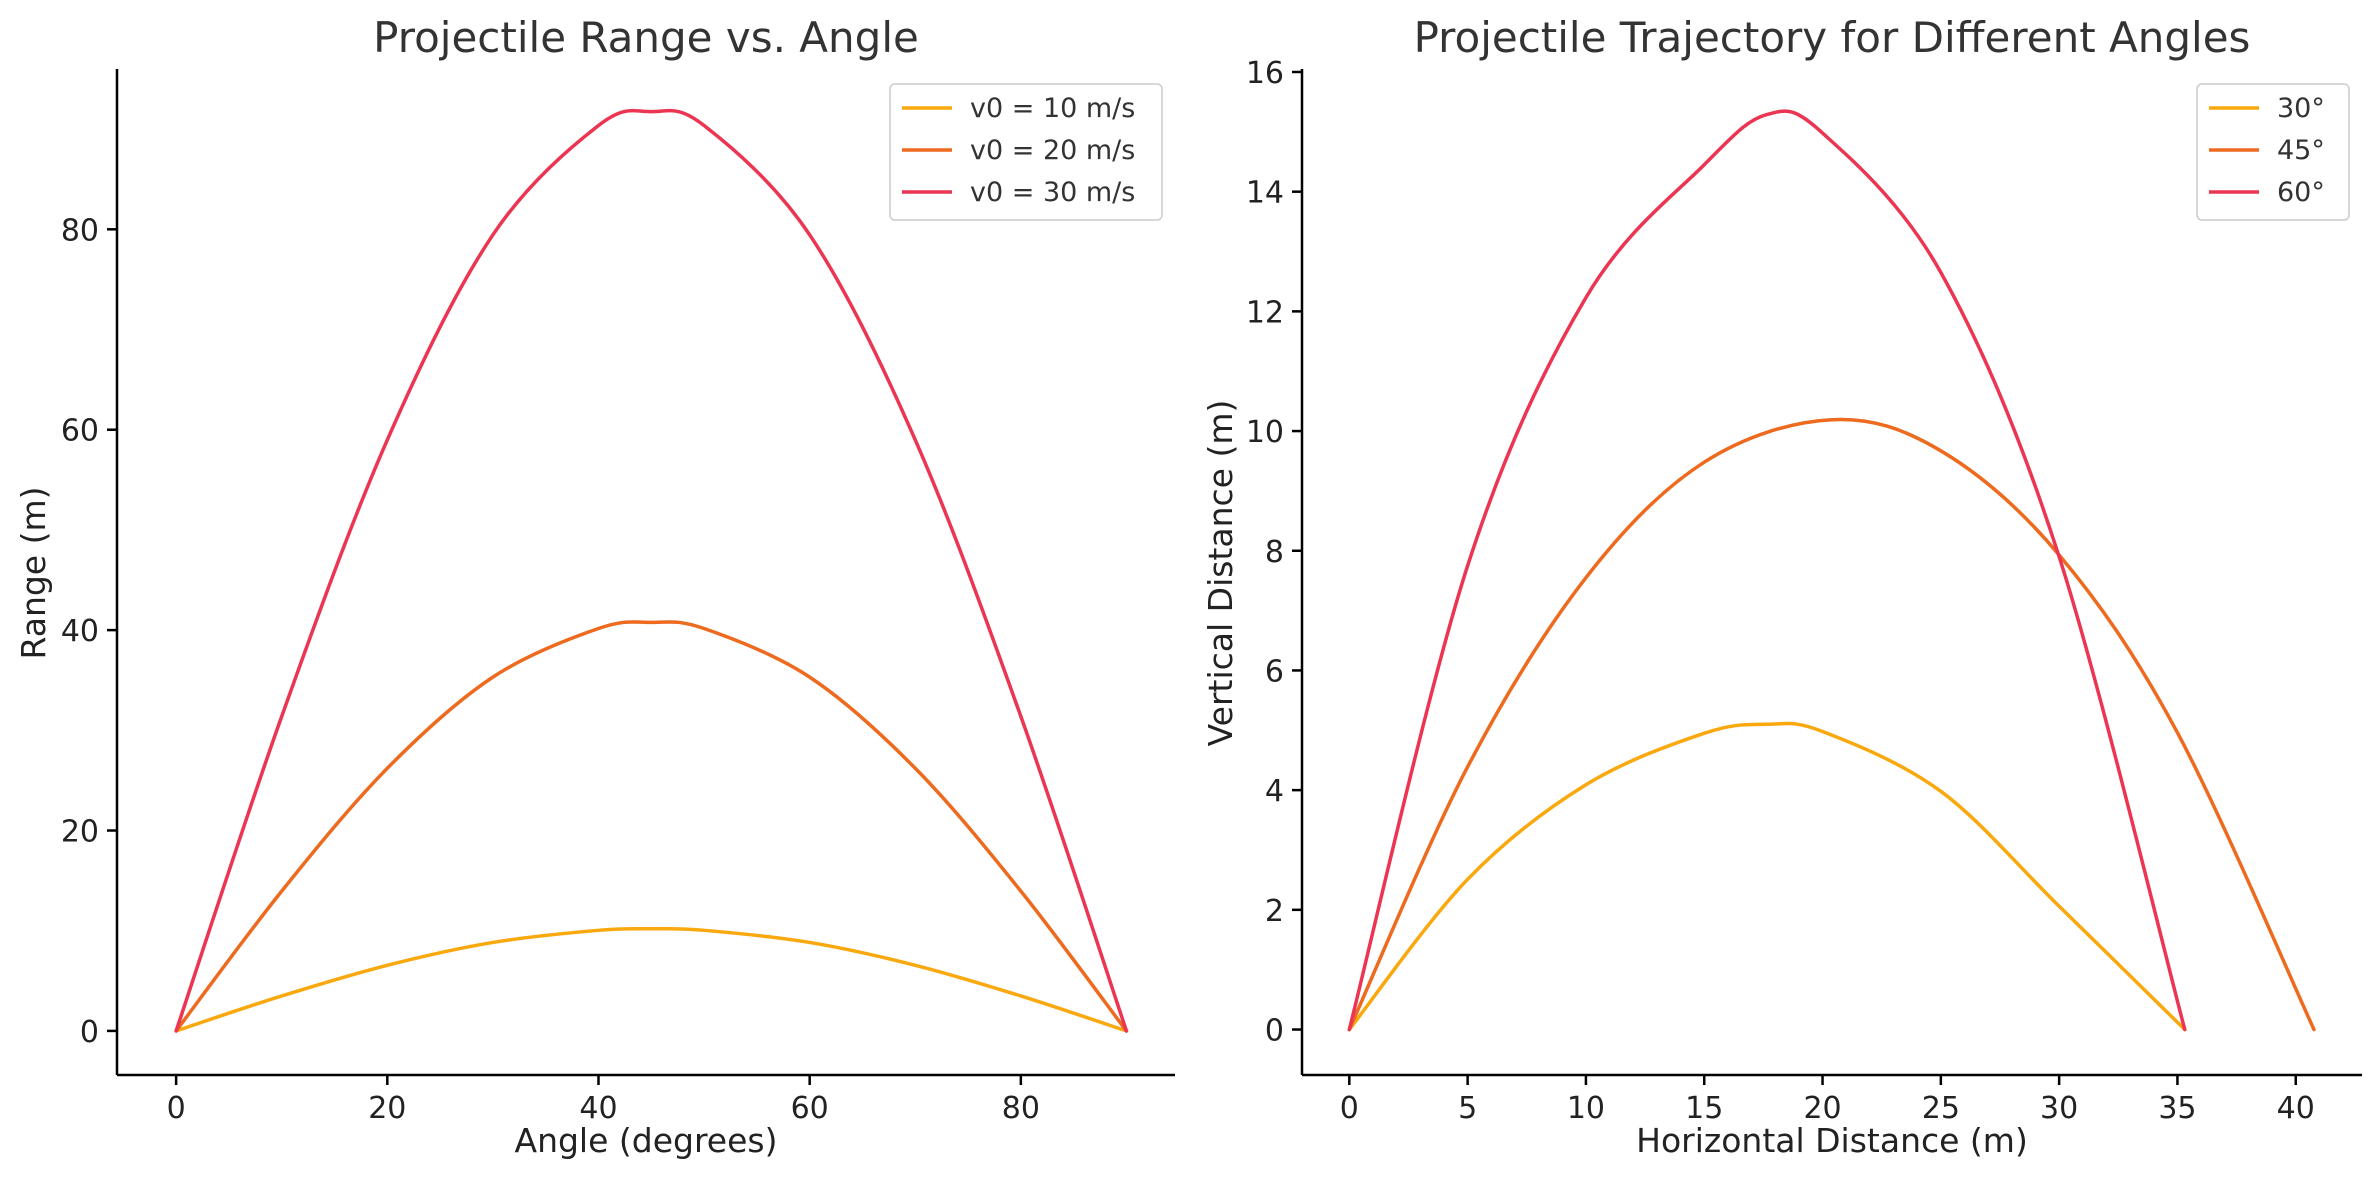 The width and height of the screenshot is (2379, 1180). What do you see at coordinates (80, 832) in the screenshot?
I see `y-tick-label: 20` at bounding box center [80, 832].